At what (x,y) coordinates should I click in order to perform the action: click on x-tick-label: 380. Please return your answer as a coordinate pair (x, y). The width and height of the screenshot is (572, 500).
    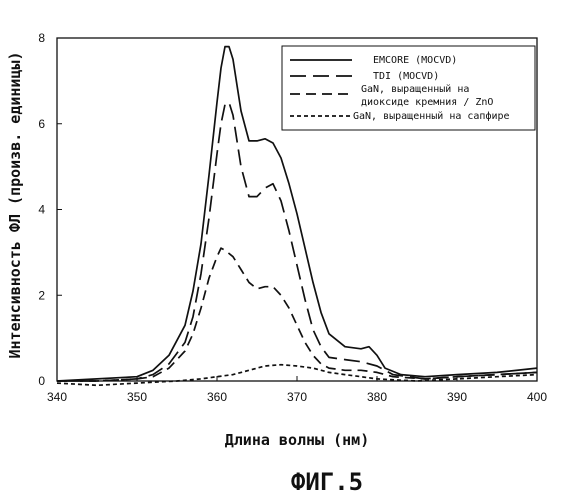
    Looking at the image, I should click on (377, 397).